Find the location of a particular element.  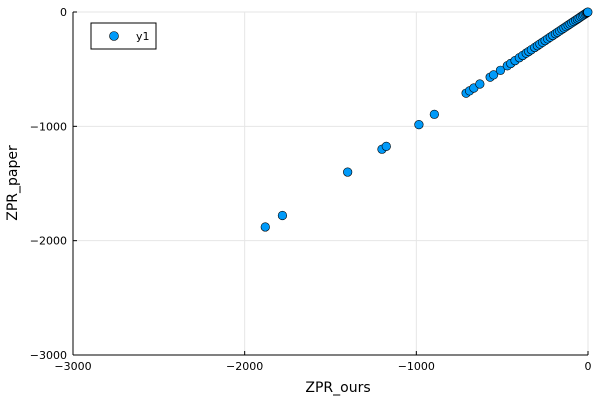

legend-marker is located at coordinates (114, 36).